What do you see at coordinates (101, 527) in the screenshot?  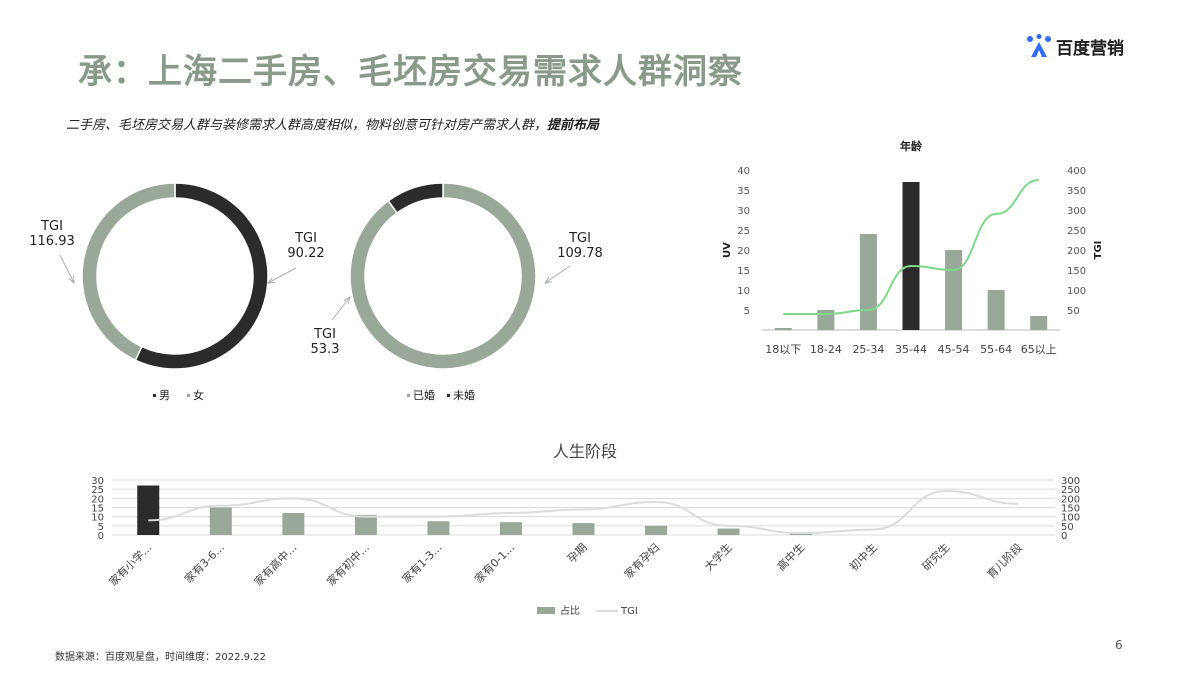 I see `life-ytick: 5` at bounding box center [101, 527].